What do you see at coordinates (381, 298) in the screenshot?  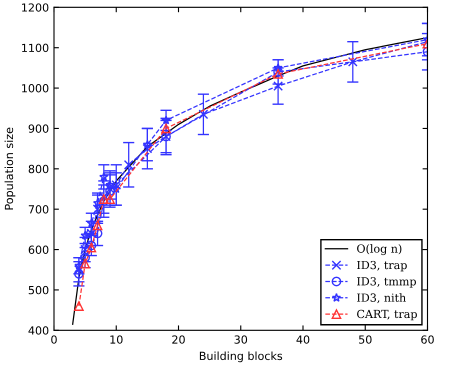 I see `legend-label: ID3, nith` at bounding box center [381, 298].